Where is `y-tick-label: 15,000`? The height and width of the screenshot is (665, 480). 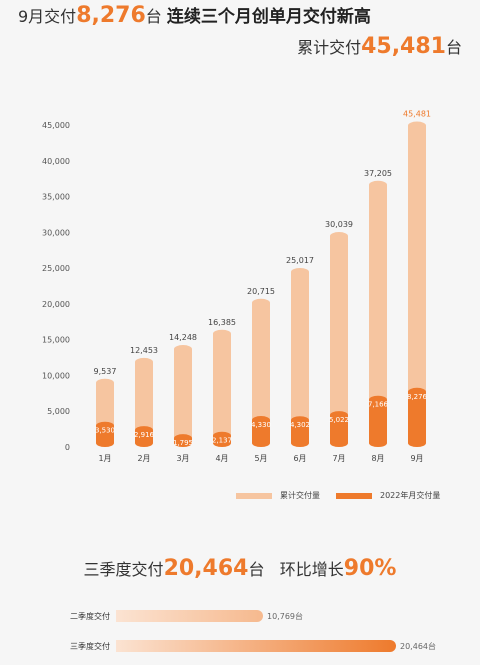
y-tick-label: 15,000 is located at coordinates (56, 340).